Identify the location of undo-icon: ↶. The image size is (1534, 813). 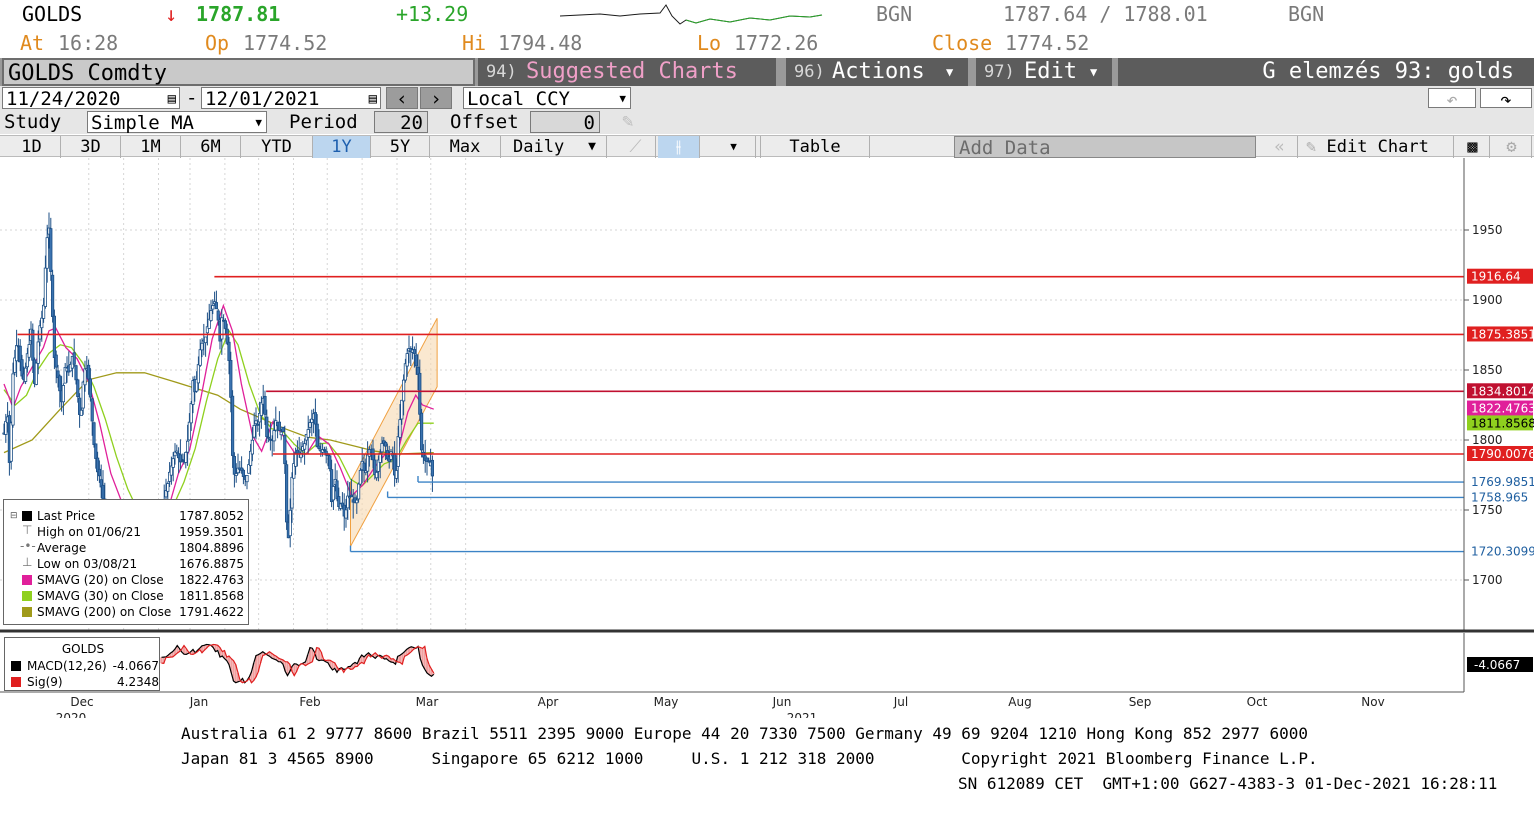
(1452, 100).